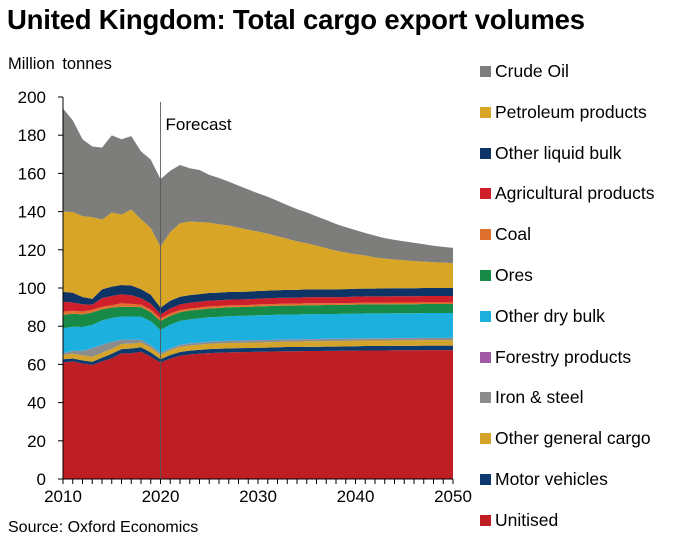  Describe the element at coordinates (32, 250) in the screenshot. I see `y-tick-label: 120` at that location.